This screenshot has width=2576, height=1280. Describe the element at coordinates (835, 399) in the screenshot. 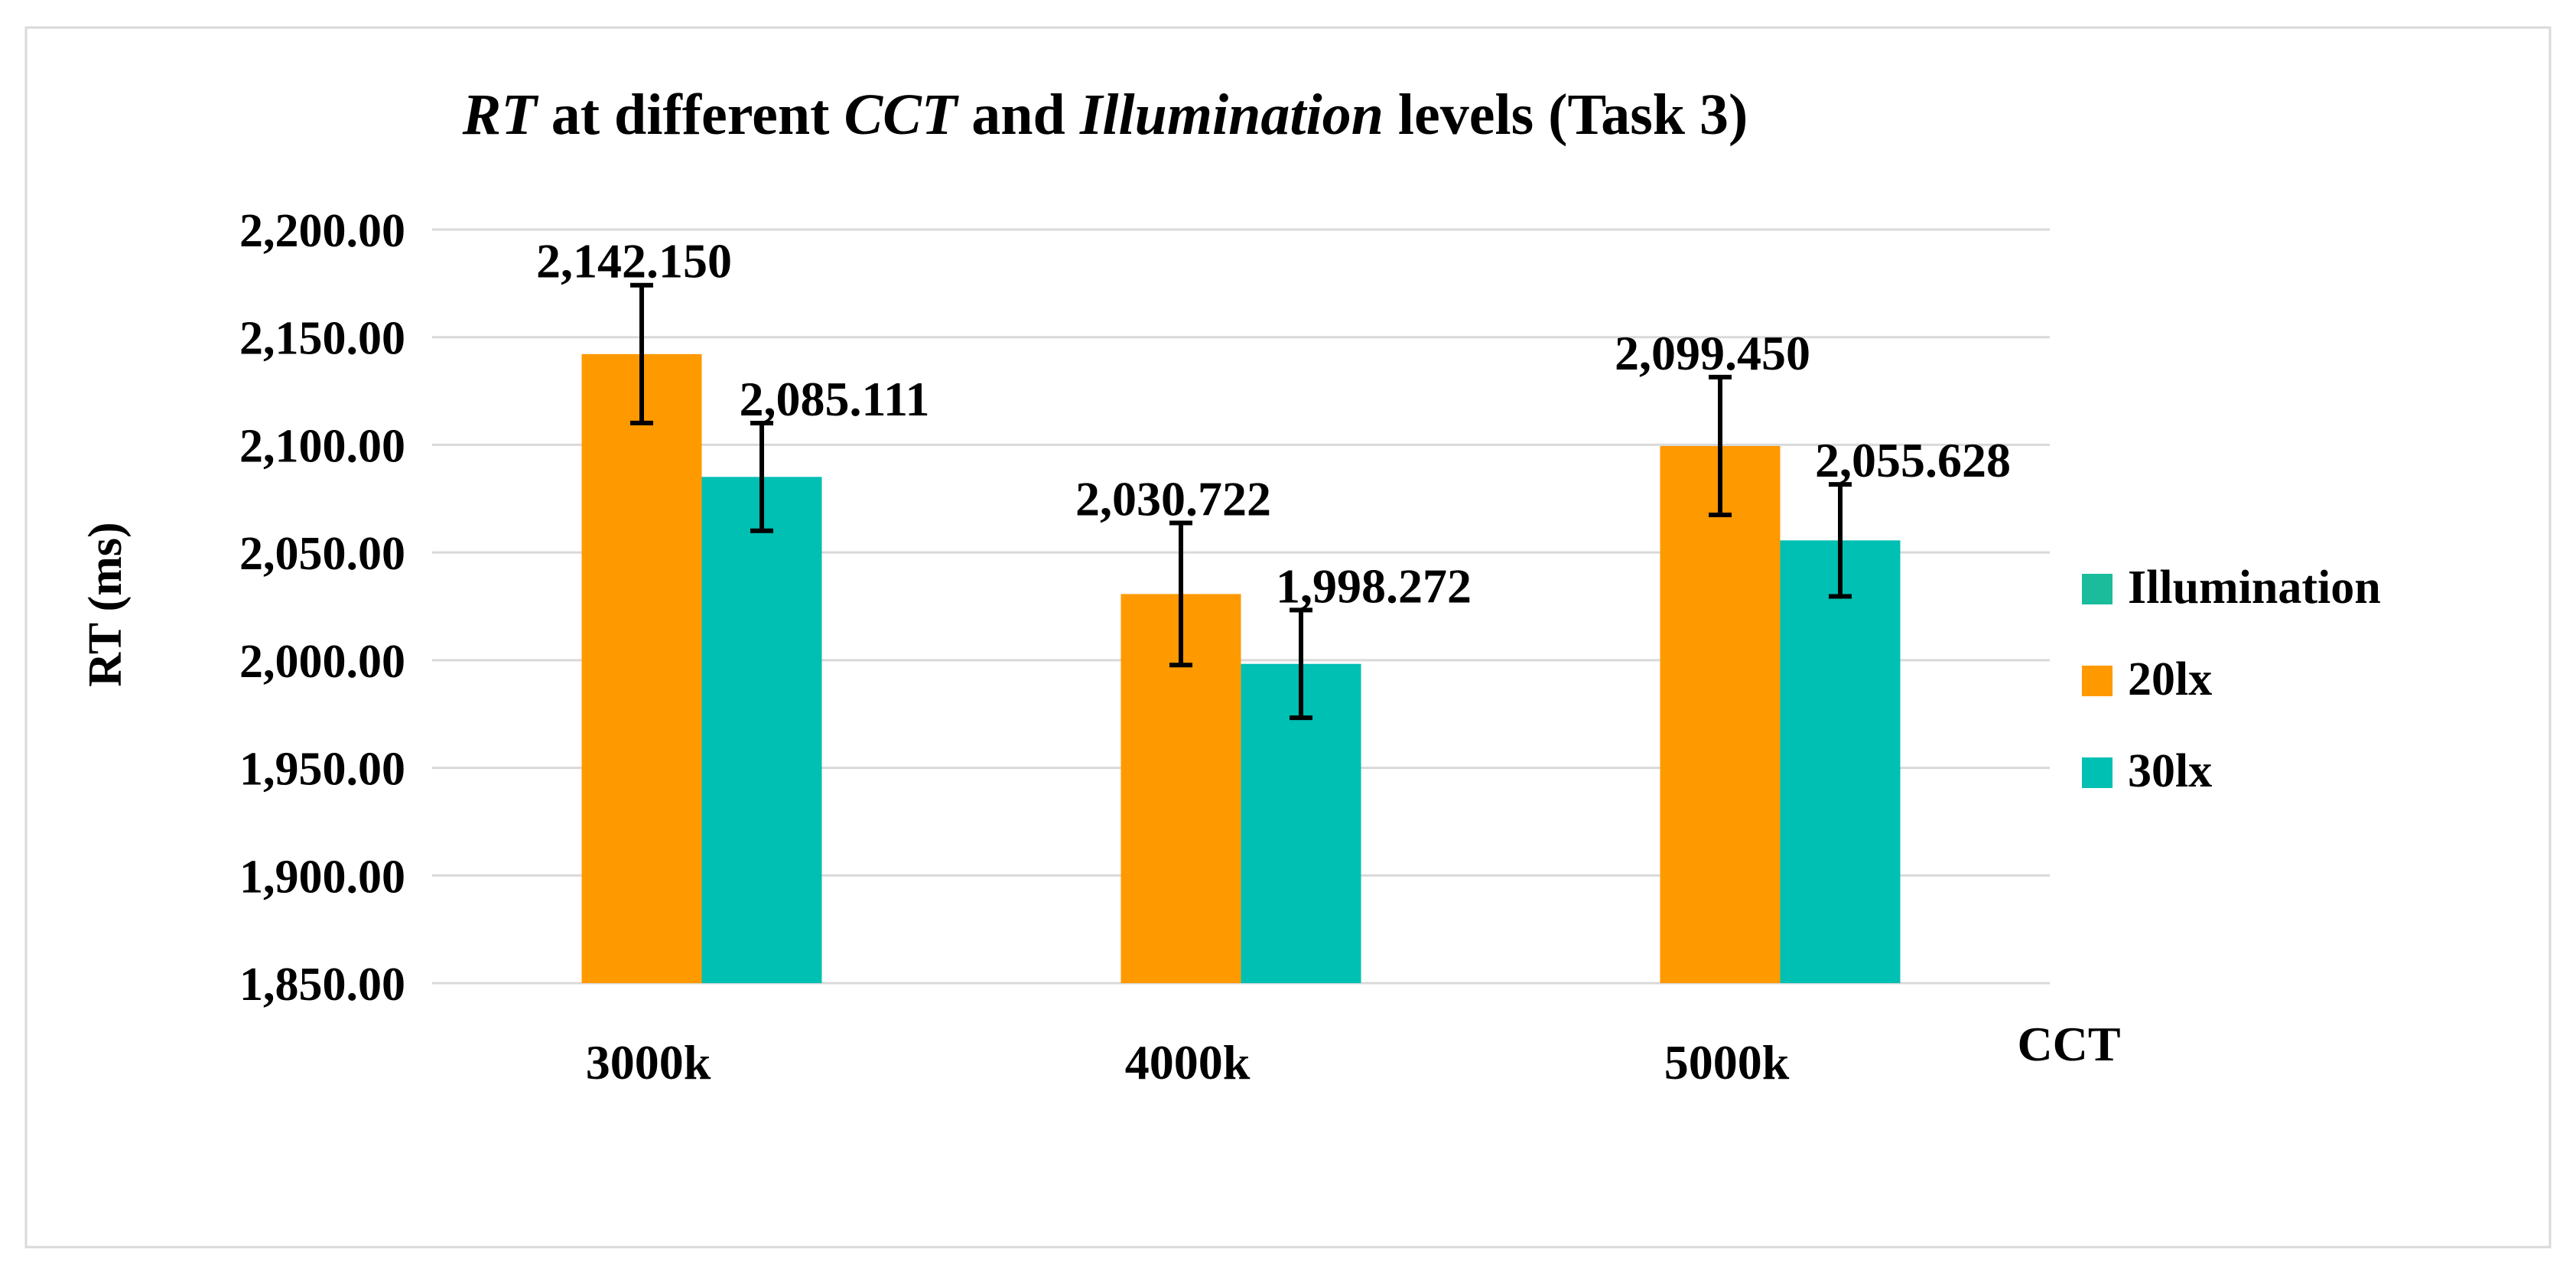

I see `data-label: 2,085.111` at that location.